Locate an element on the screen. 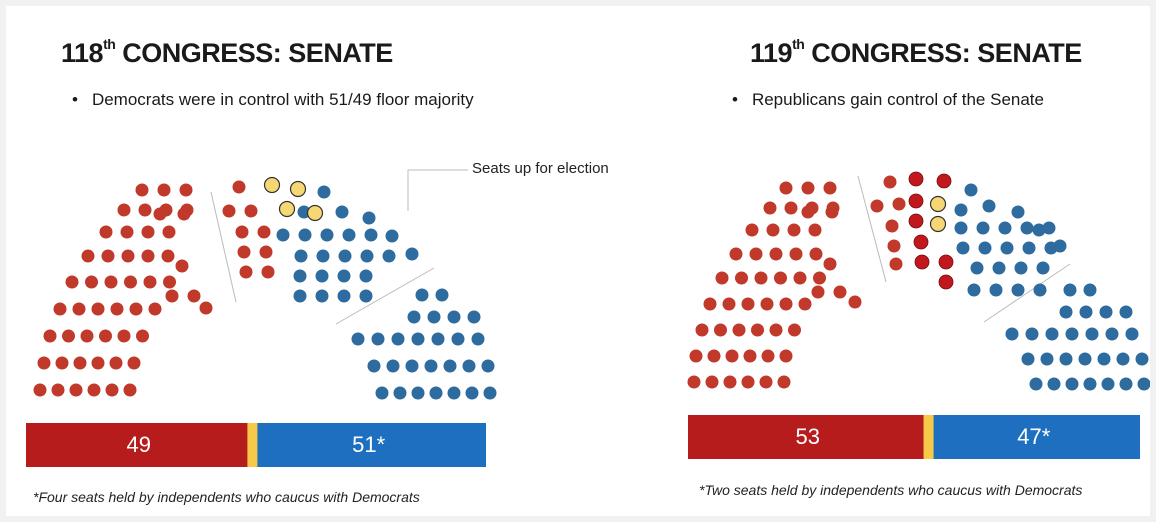 This screenshot has height=522, width=1156. bar-democrat is located at coordinates (1033, 437).